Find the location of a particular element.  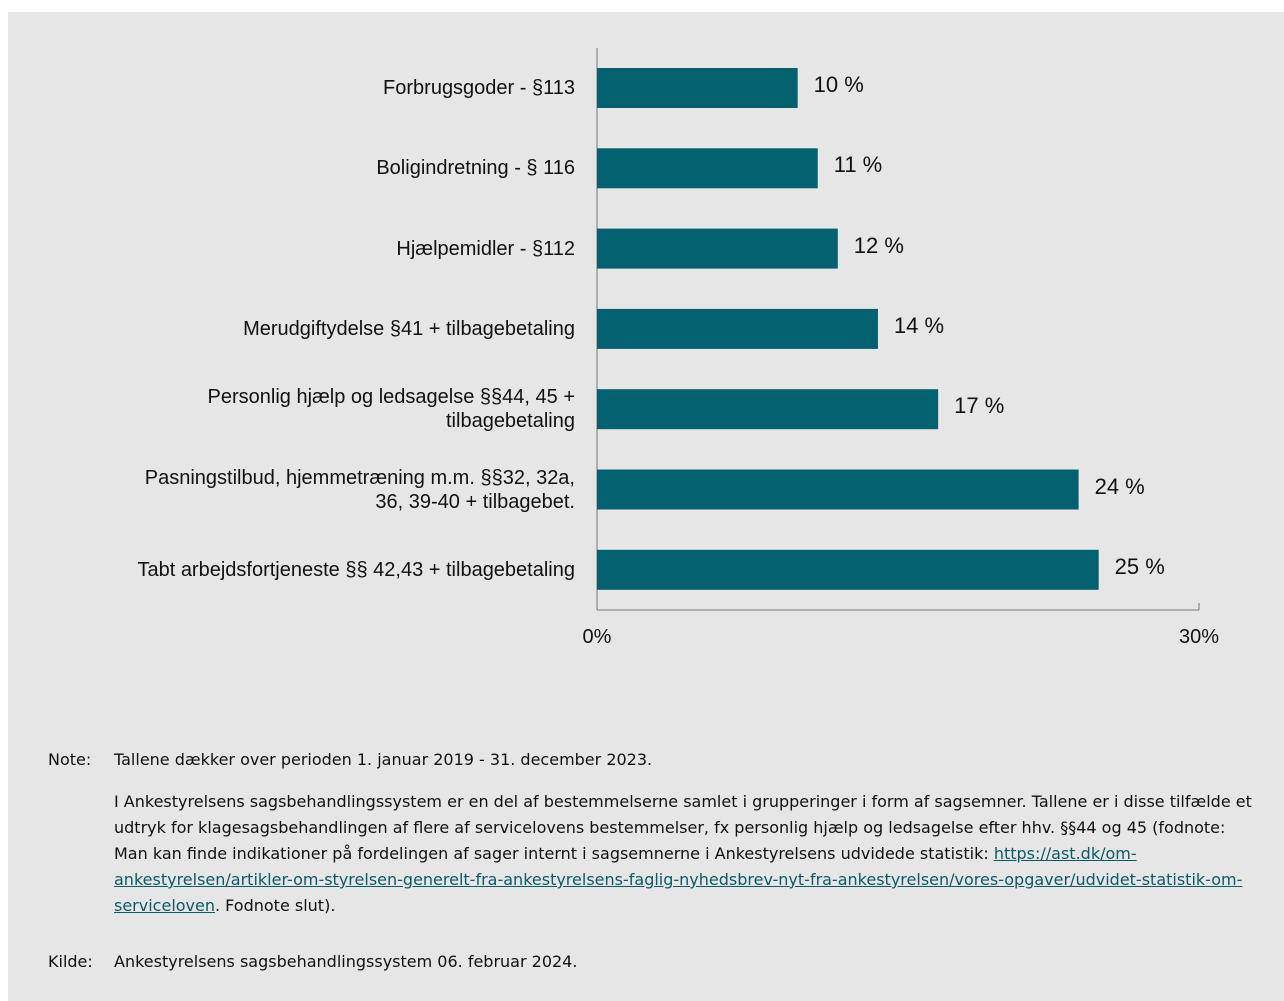

value-label: 24 % is located at coordinates (1119, 486).